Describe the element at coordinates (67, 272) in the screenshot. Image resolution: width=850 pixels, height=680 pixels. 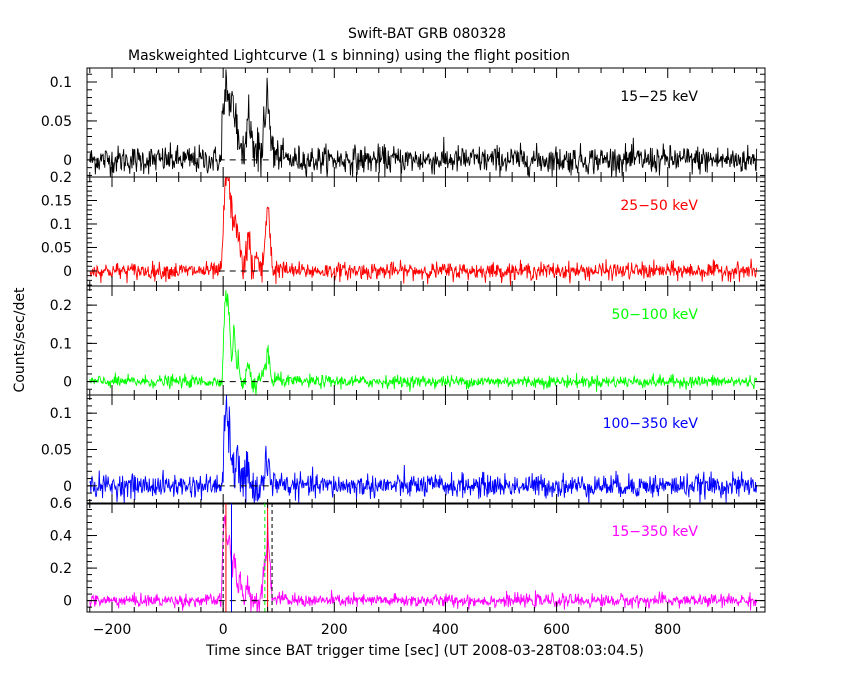
I see `y-tick-label-2-1: 0` at that location.